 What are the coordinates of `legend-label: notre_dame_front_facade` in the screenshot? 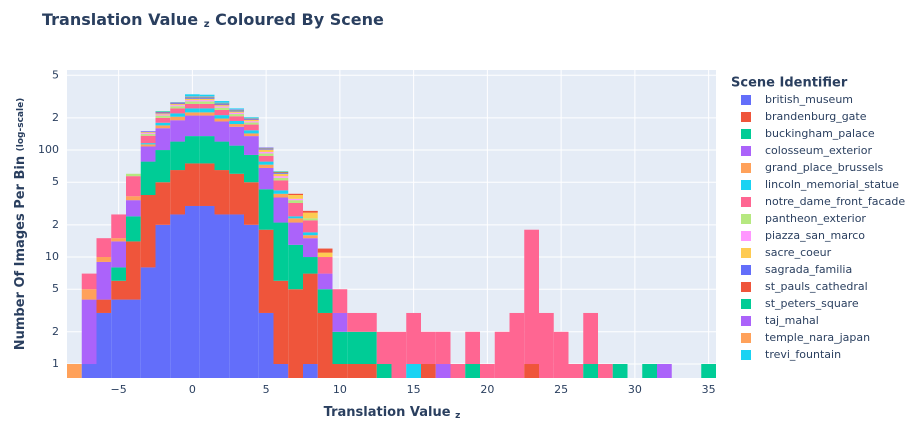 It's located at (835, 201).